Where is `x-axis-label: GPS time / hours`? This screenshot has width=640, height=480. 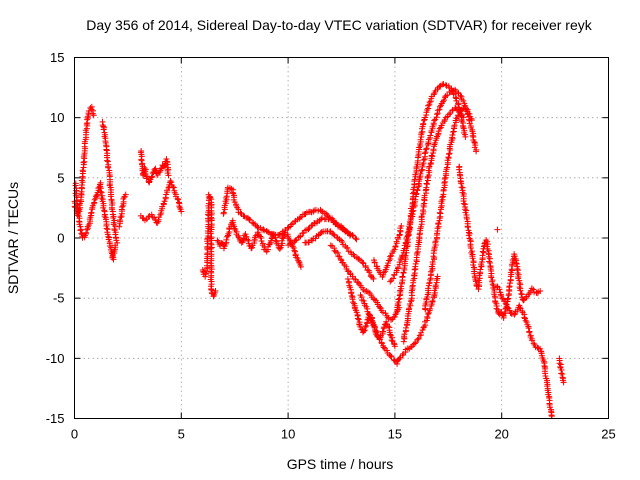 x-axis-label: GPS time / hours is located at coordinates (340, 464).